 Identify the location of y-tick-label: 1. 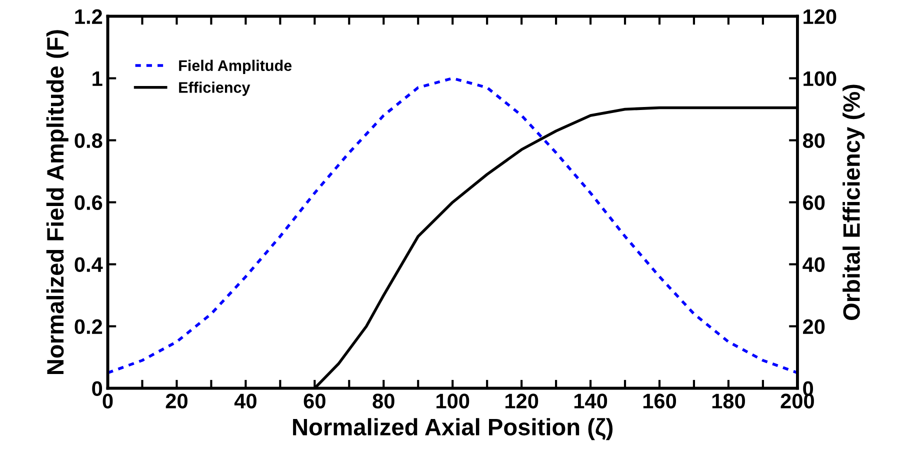
(97, 78).